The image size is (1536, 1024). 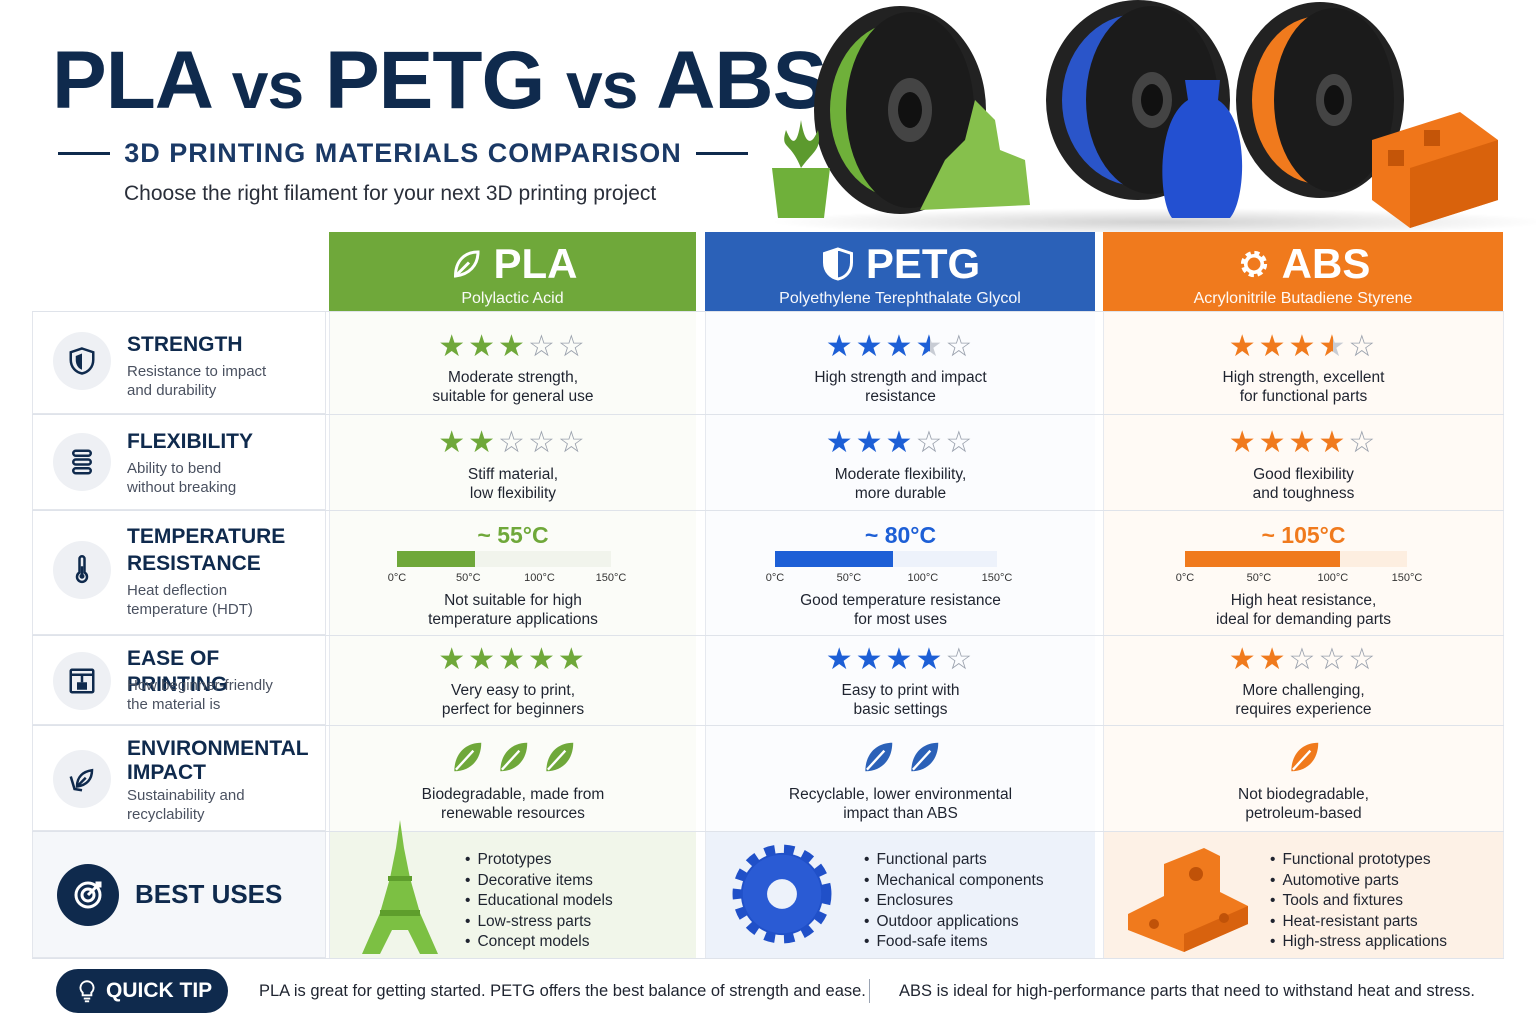 I want to click on orange-spool-icon, so click(x=1320, y=100).